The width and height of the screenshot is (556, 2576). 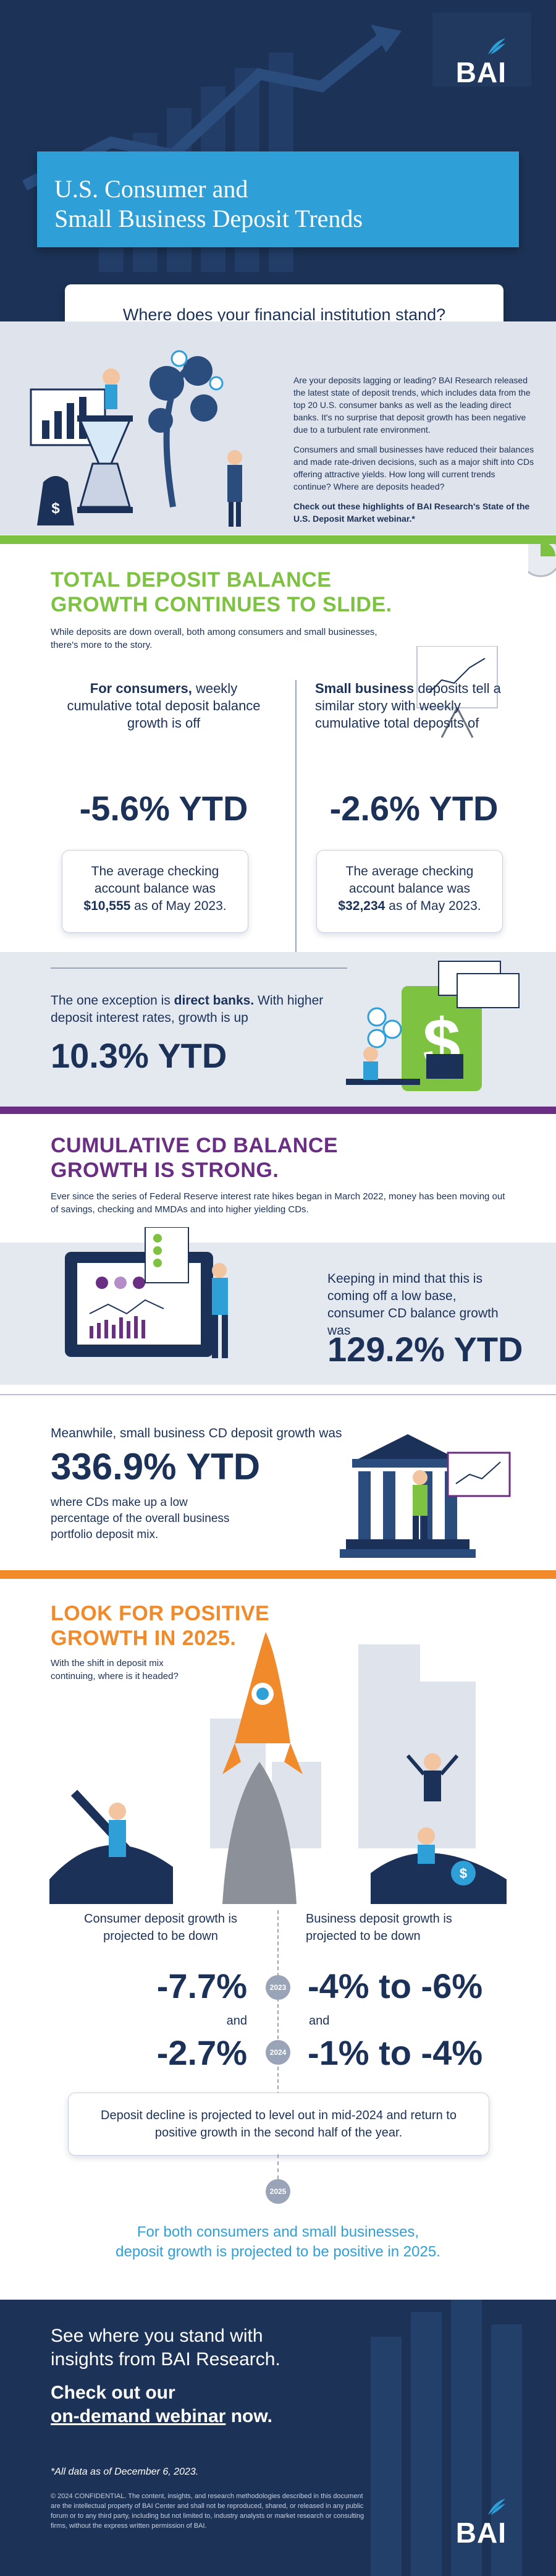 What do you see at coordinates (160, 1613) in the screenshot?
I see `future-heading-line1: LOOK FOR POSITIVE` at bounding box center [160, 1613].